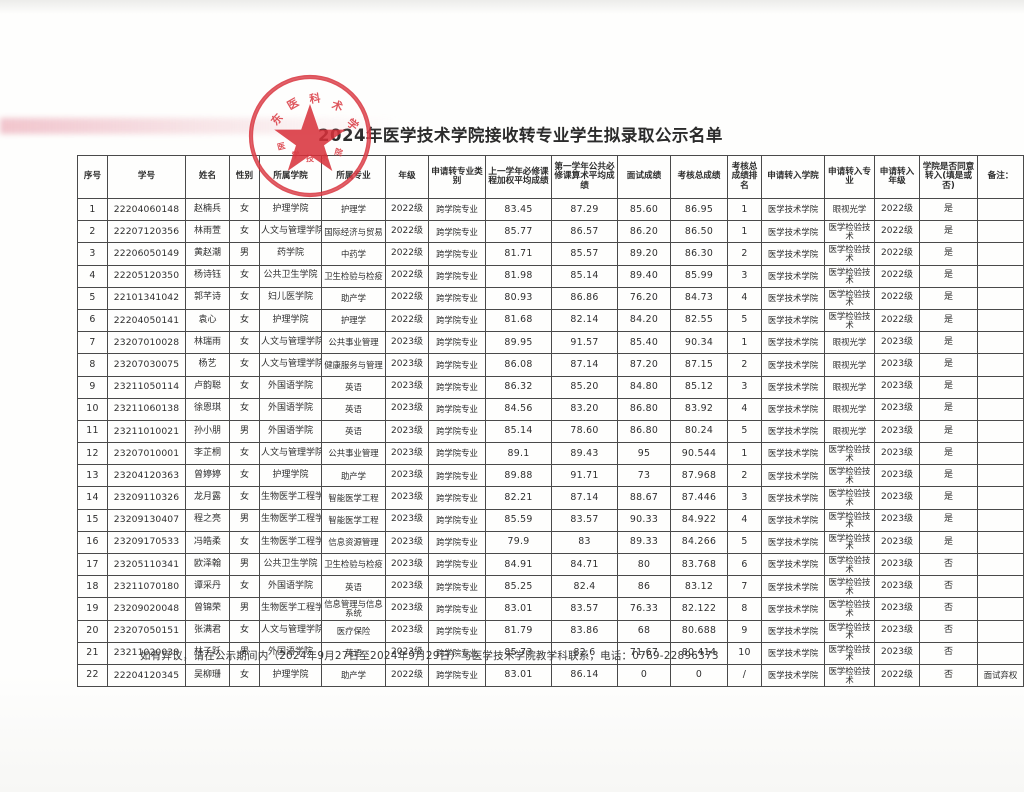 The image size is (1024, 792). What do you see at coordinates (584, 454) in the screenshot?
I see `cell-first-year-avg: 89.43` at bounding box center [584, 454].